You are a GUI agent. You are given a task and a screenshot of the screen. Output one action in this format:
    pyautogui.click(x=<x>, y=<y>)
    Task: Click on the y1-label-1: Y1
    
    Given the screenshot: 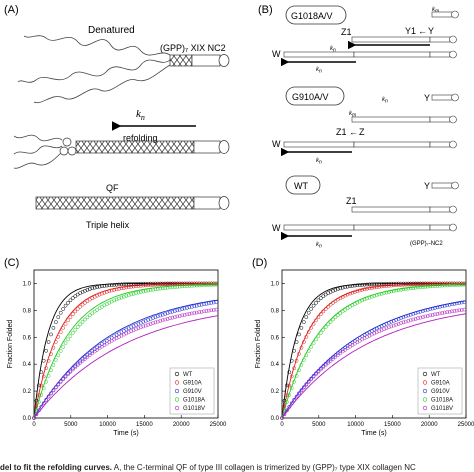 What is the action you would take?
    pyautogui.click(x=410, y=31)
    